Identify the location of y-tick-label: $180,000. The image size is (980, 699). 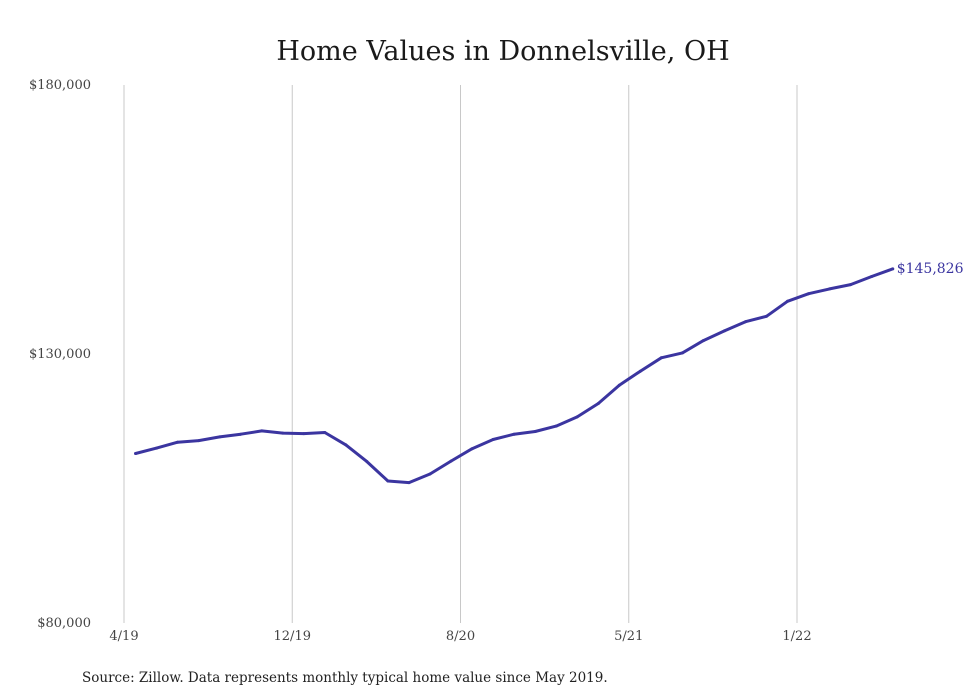
(60, 85).